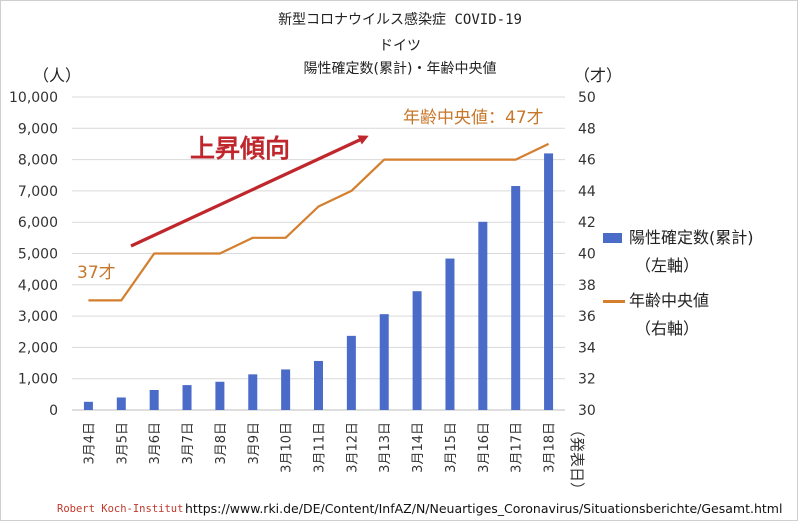 This screenshot has width=800, height=523. What do you see at coordinates (385, 447) in the screenshot?
I see `x-axis-tick-label: 3月13日` at bounding box center [385, 447].